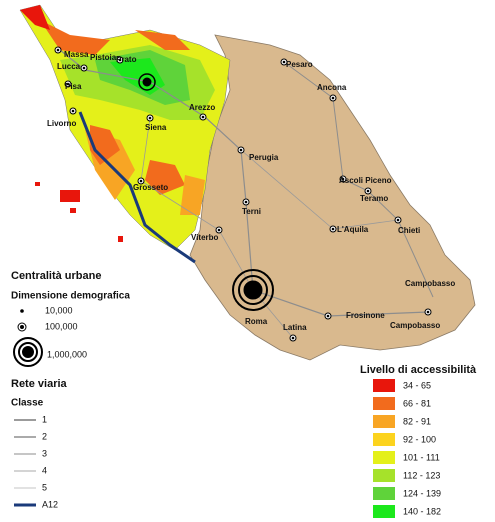  I want to click on legend-label: 100,000, so click(61, 326).